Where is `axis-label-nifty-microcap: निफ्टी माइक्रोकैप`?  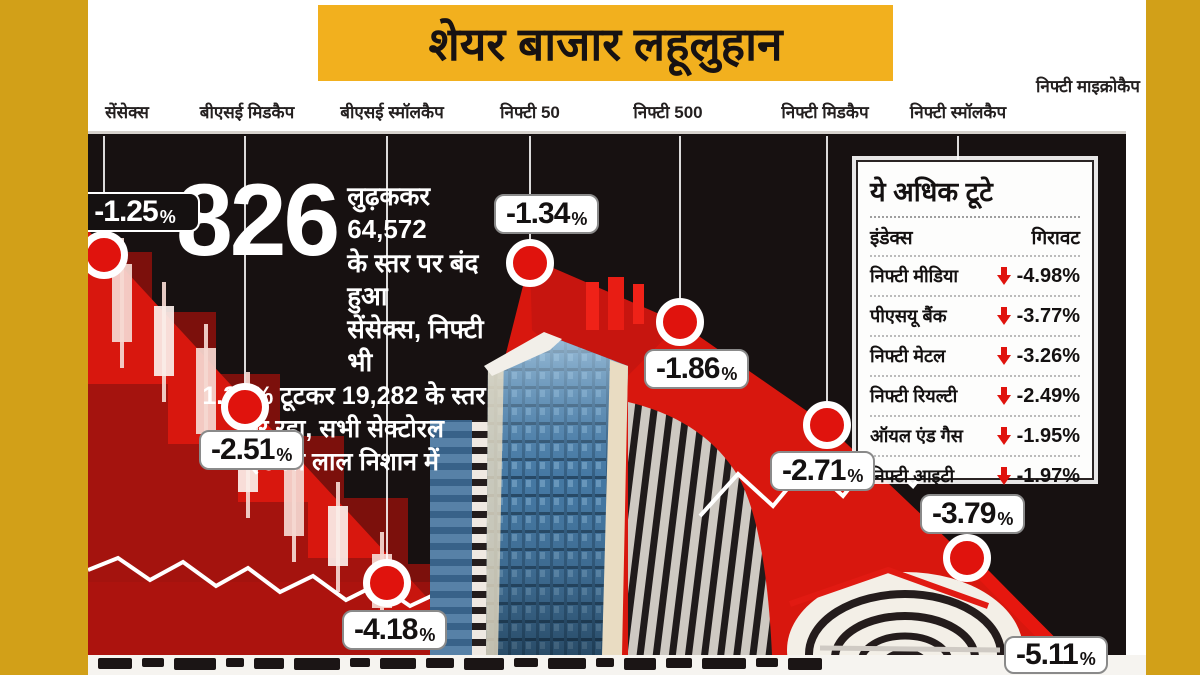
axis-label-nifty-microcap: निफ्टी माइक्रोकैप is located at coordinates (1088, 86).